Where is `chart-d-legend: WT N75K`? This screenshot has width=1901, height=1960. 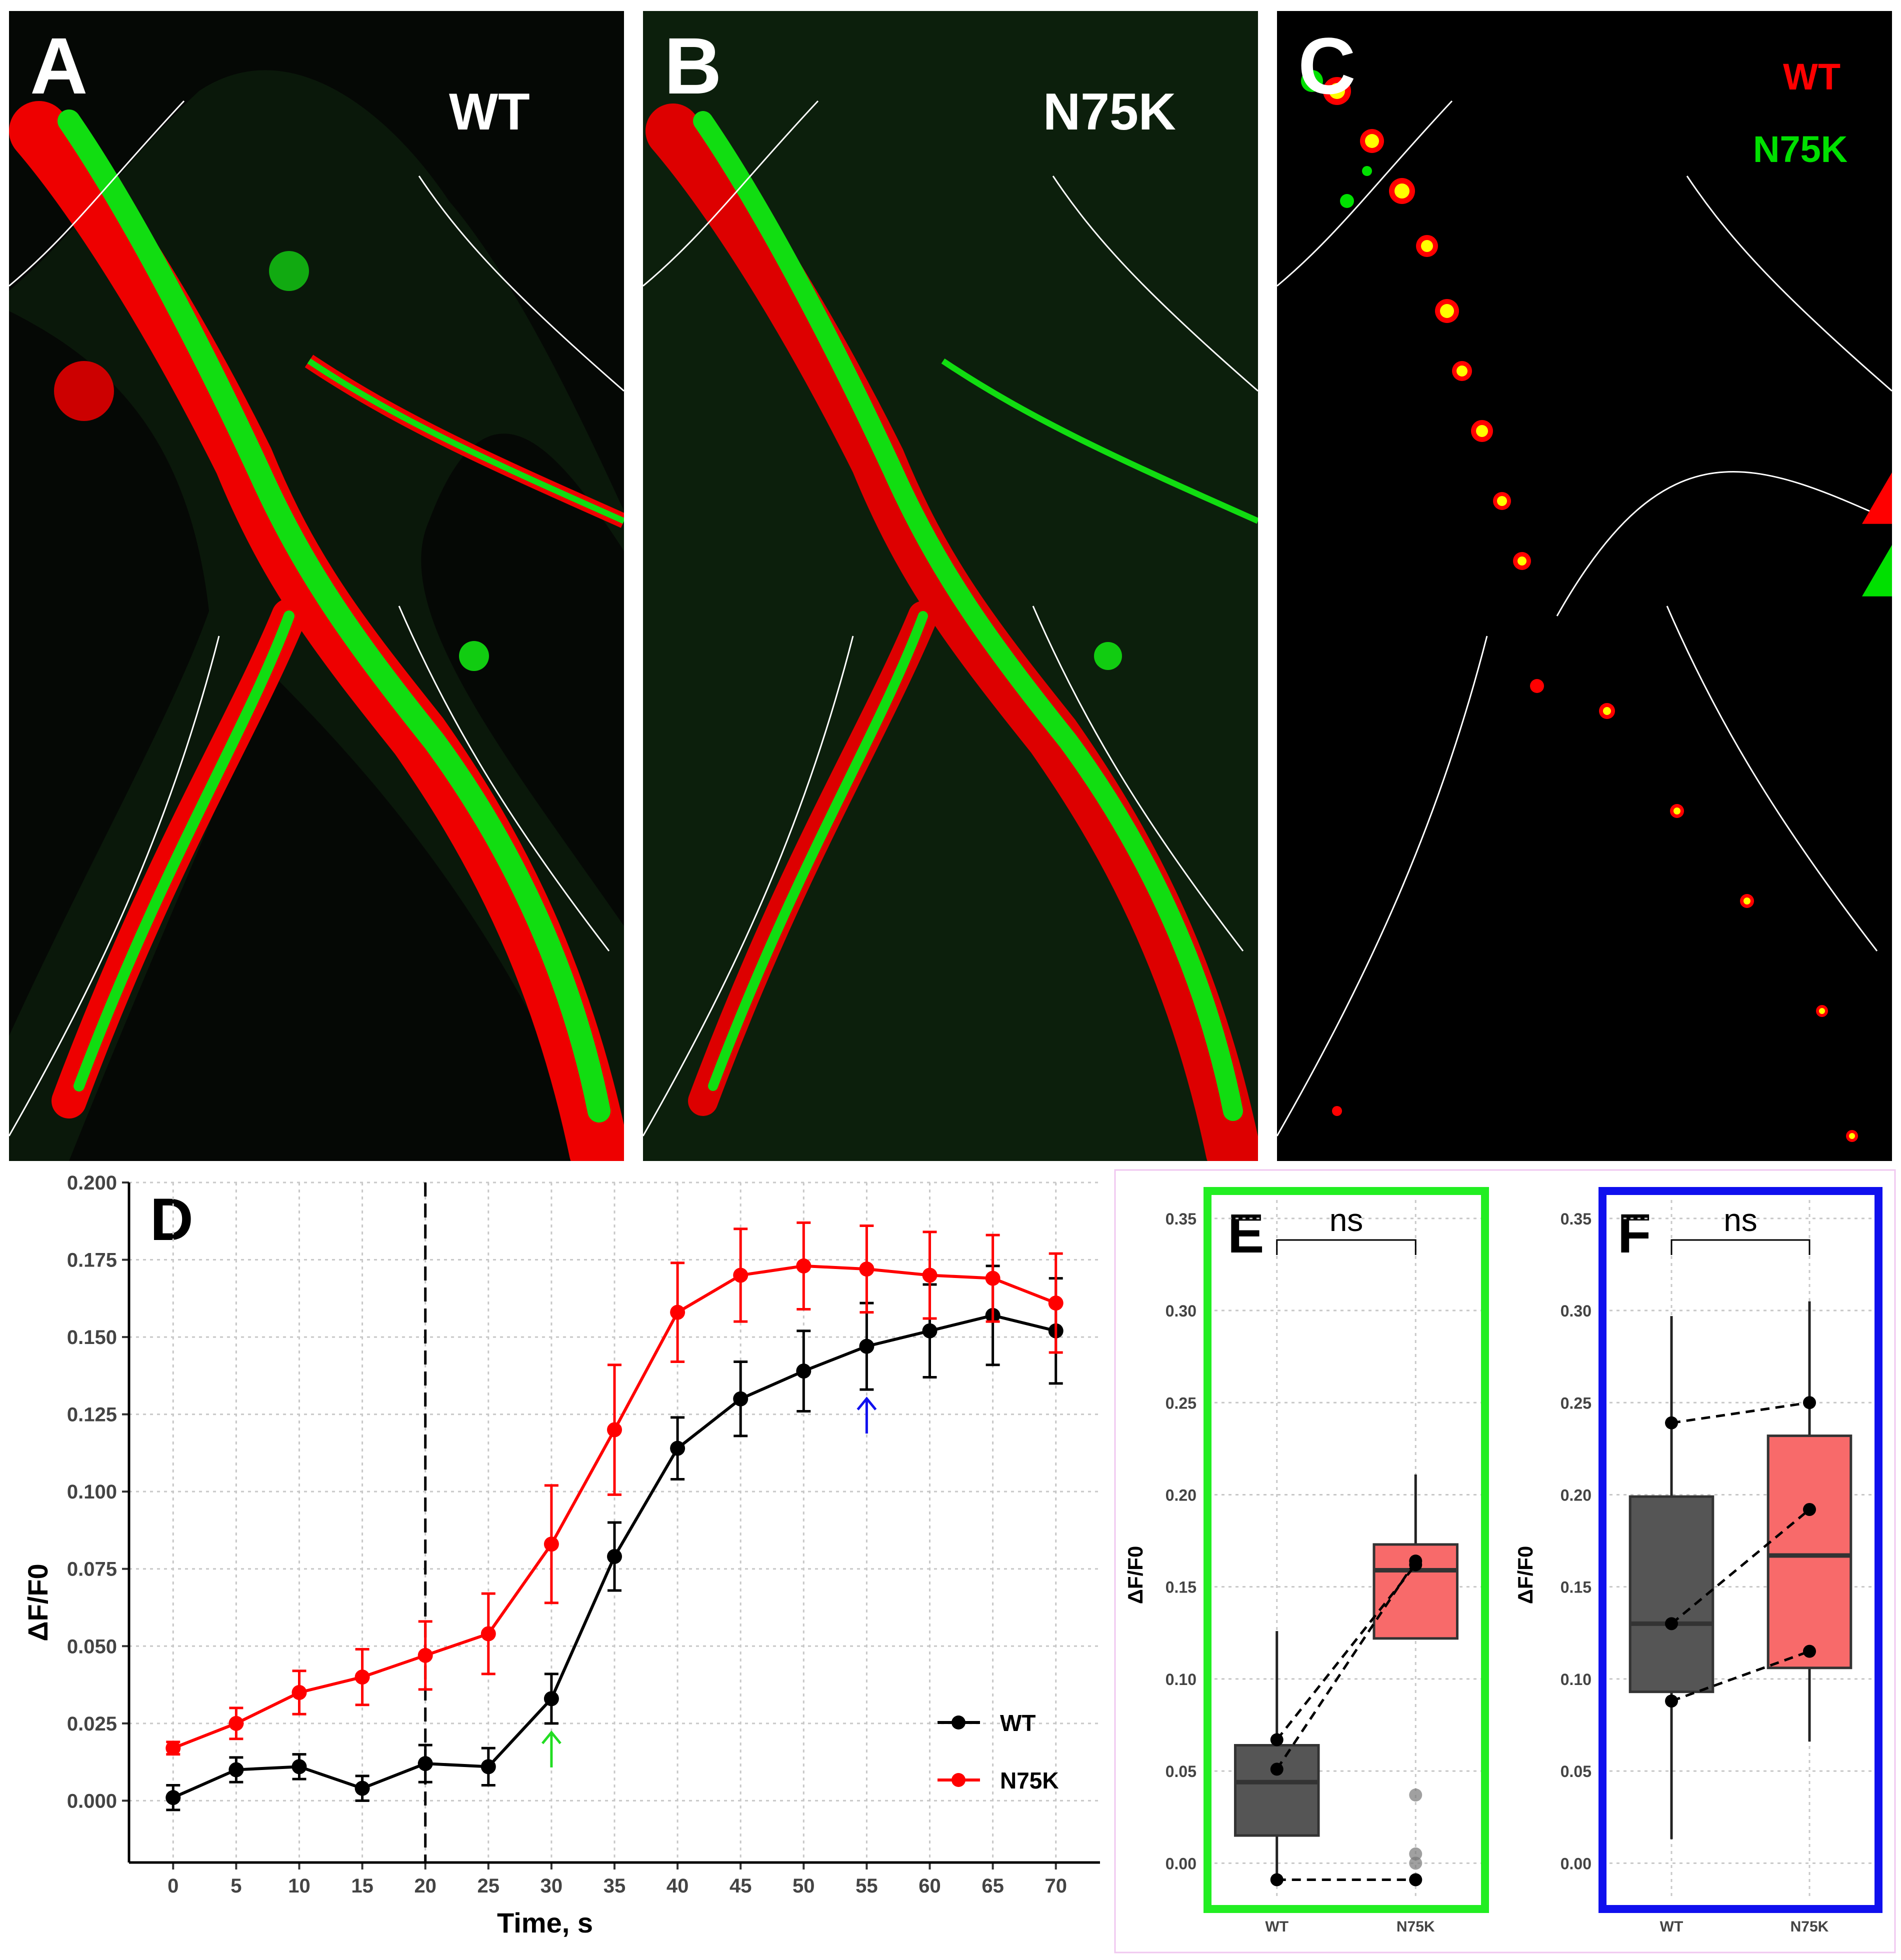 chart-d-legend: WT N75K is located at coordinates (998, 1752).